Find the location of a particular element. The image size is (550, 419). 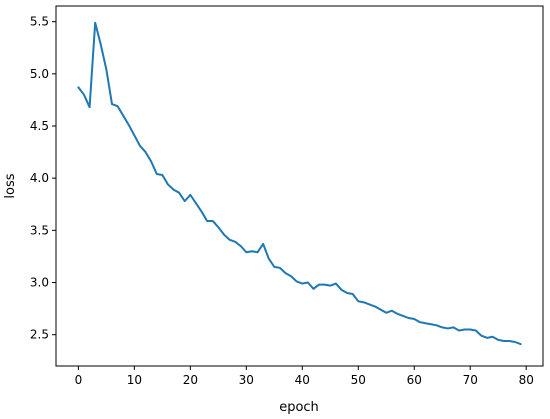

x-tick-label: 40 is located at coordinates (302, 380).